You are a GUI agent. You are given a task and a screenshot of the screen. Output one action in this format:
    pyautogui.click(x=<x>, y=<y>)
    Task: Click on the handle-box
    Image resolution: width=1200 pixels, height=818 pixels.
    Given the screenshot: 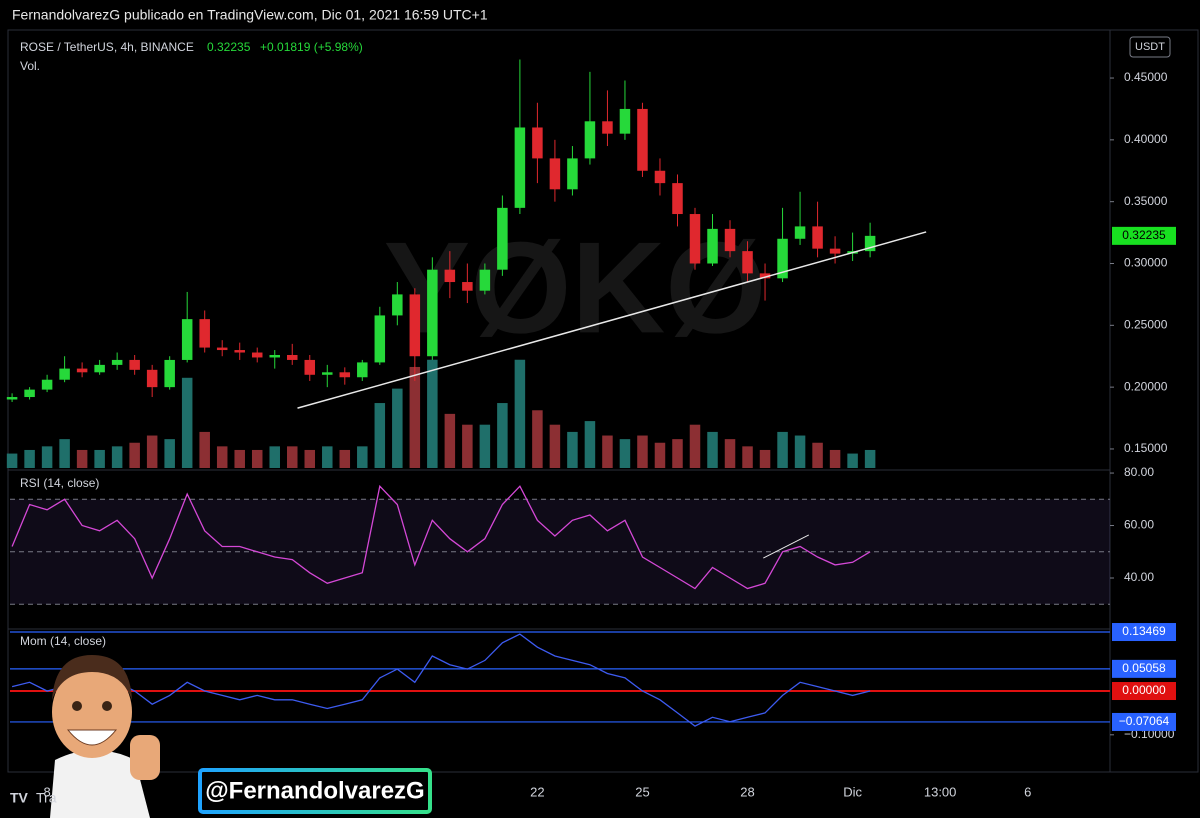 What is the action you would take?
    pyautogui.click(x=315, y=791)
    